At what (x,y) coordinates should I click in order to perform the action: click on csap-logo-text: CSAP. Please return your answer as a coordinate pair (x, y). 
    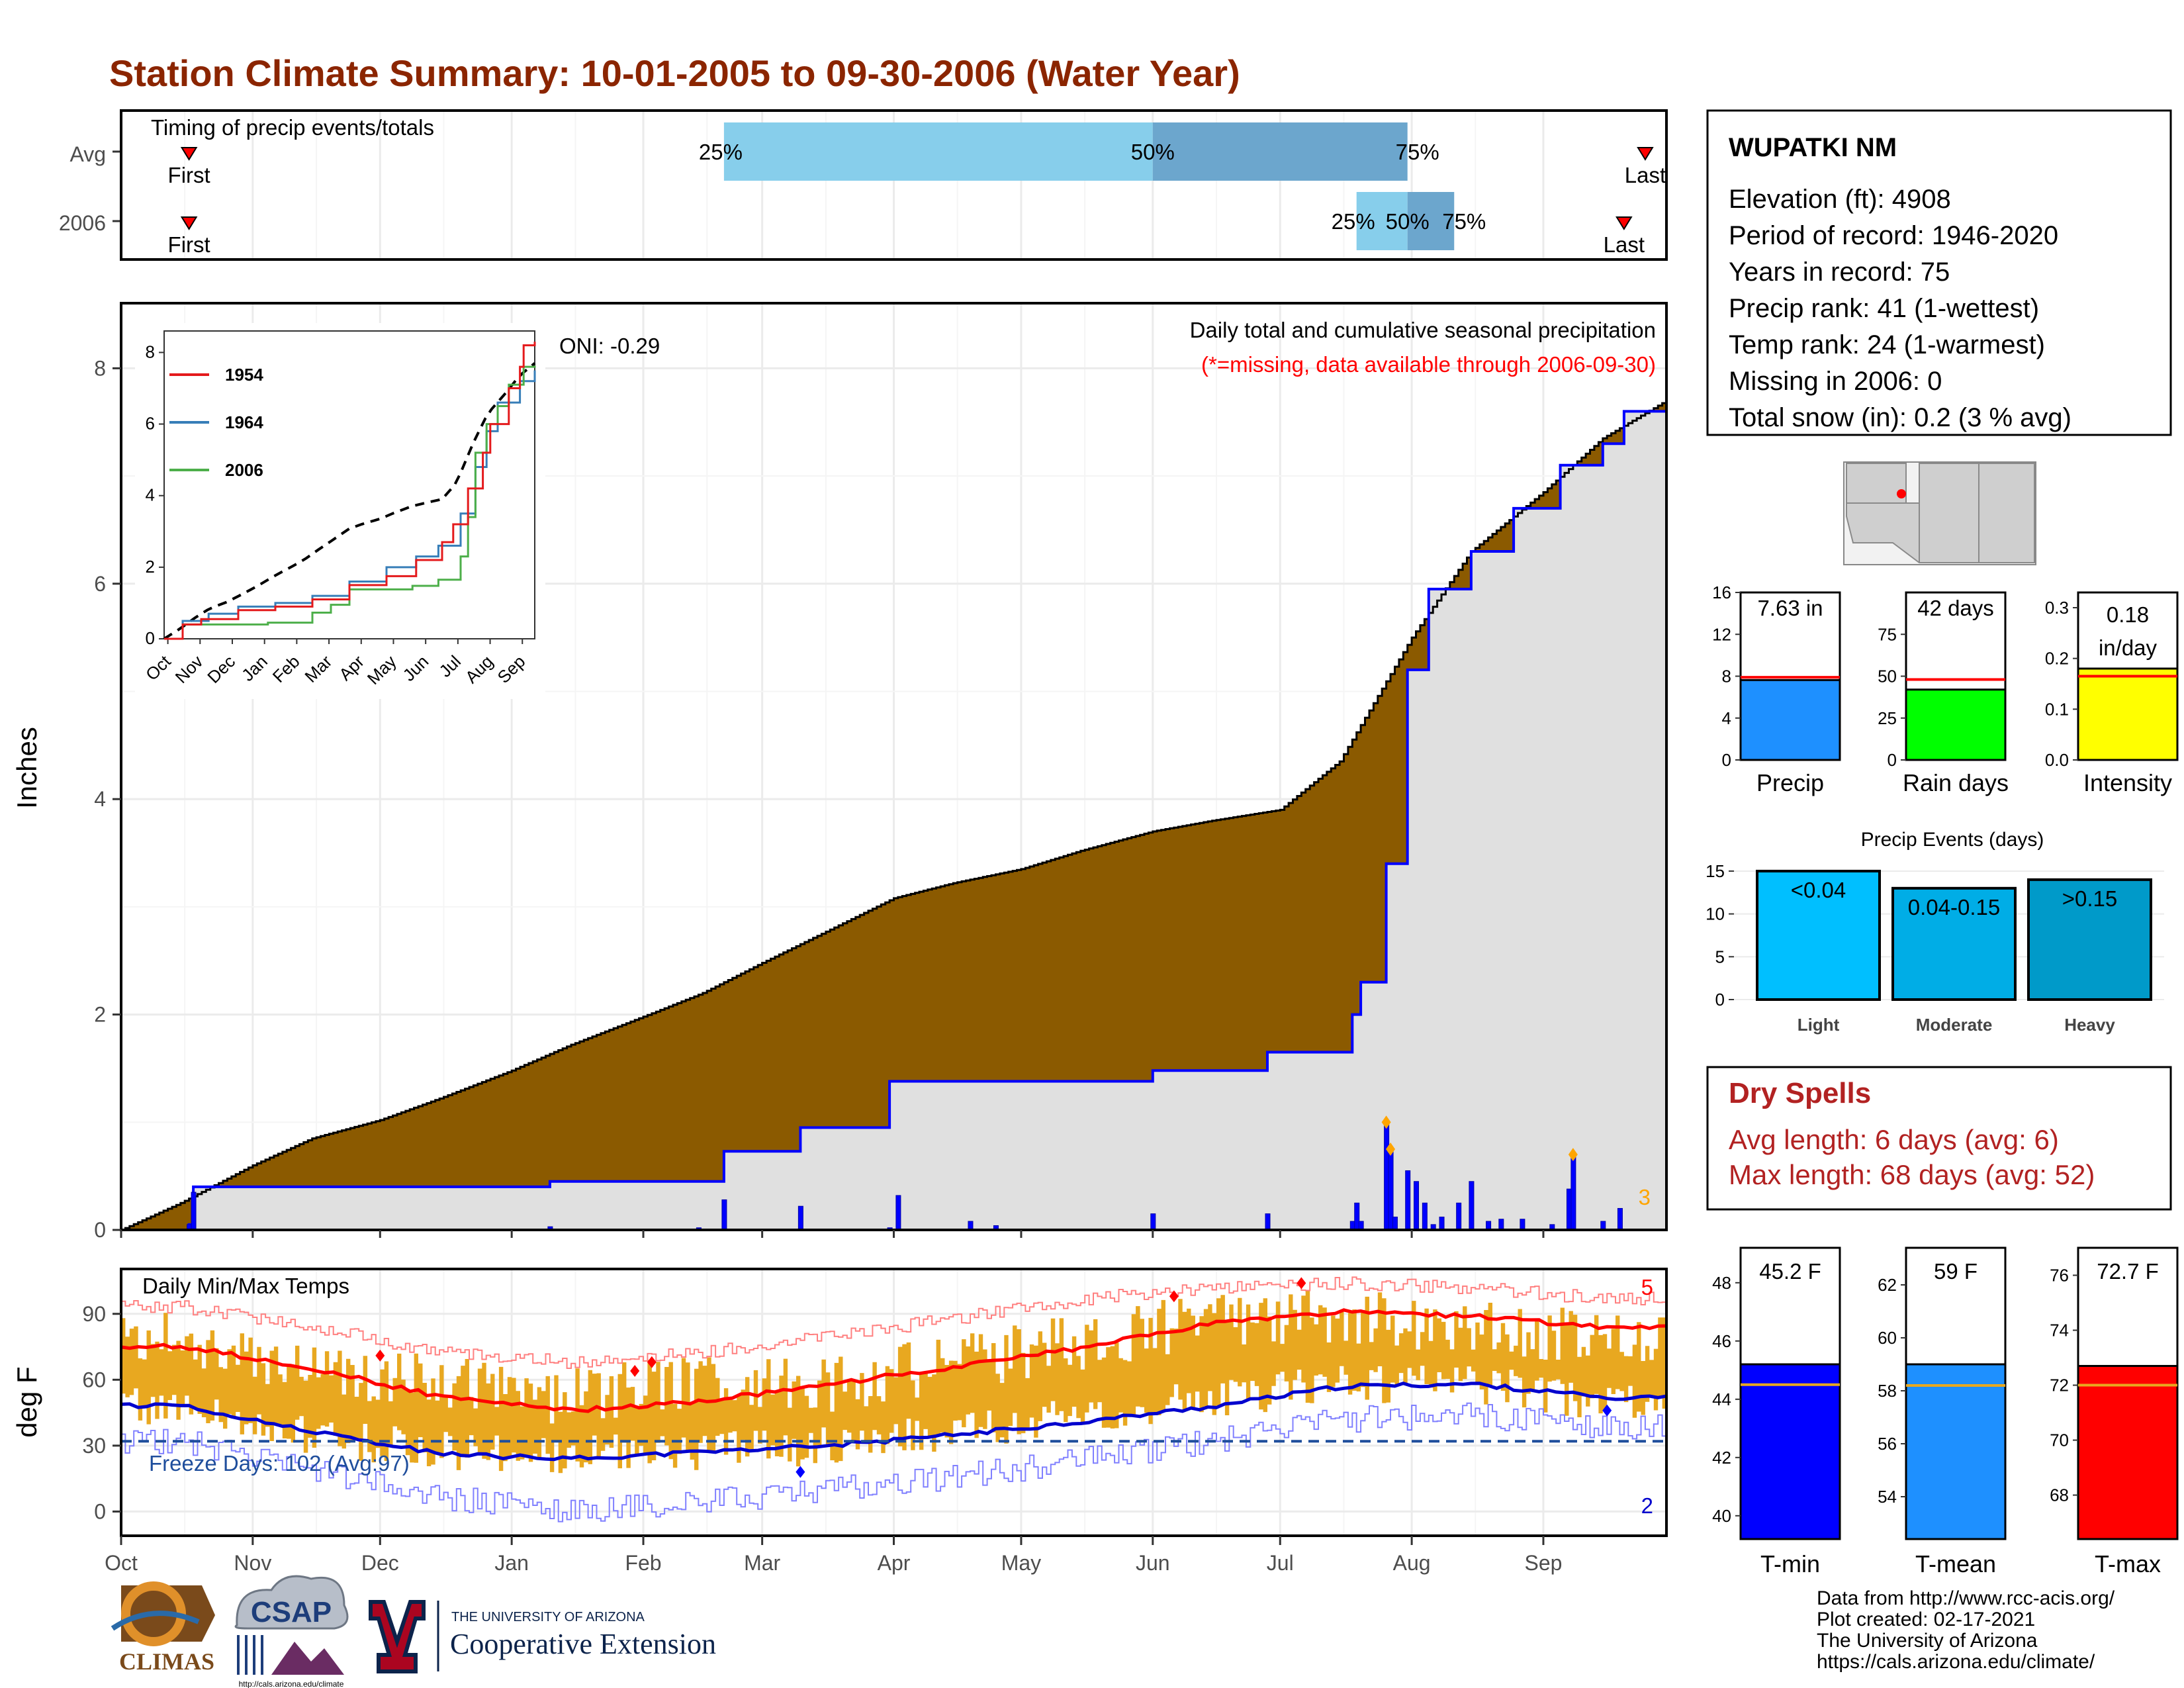
    Looking at the image, I should click on (291, 1612).